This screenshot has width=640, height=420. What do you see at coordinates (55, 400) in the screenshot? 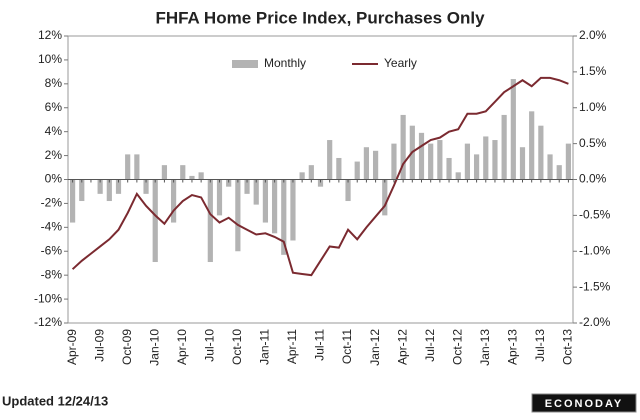
I see `footer: Updated 12/24/13` at bounding box center [55, 400].